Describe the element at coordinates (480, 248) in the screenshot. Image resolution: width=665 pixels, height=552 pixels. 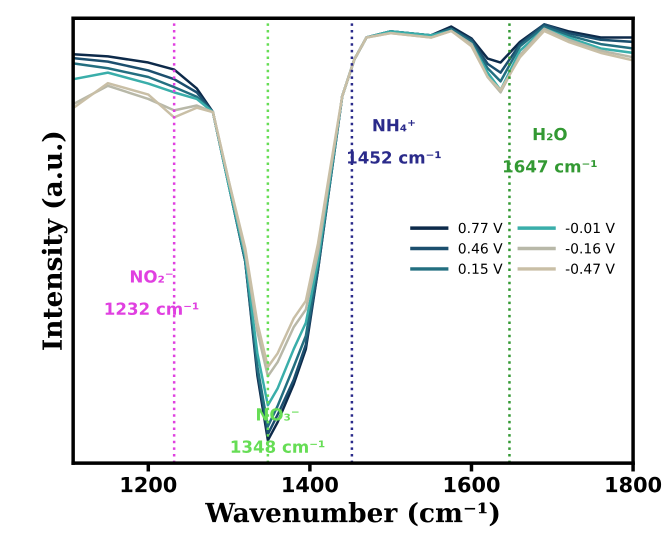
I see `legend-label: 0.46 V` at that location.